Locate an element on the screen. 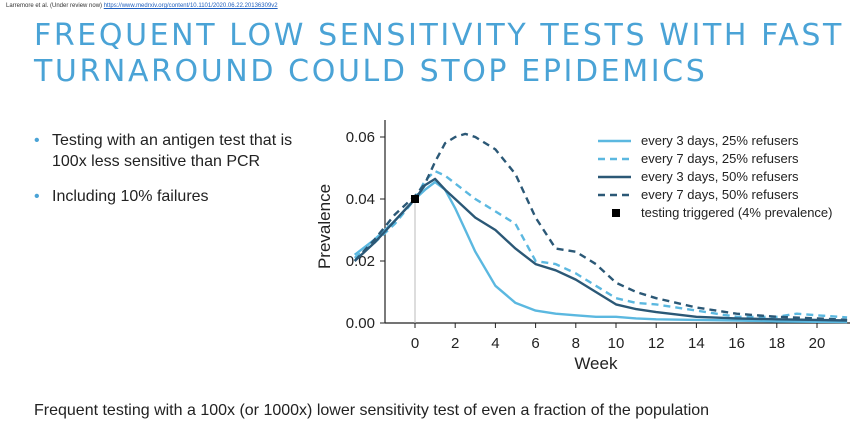  legend-marker is located at coordinates (616, 213).